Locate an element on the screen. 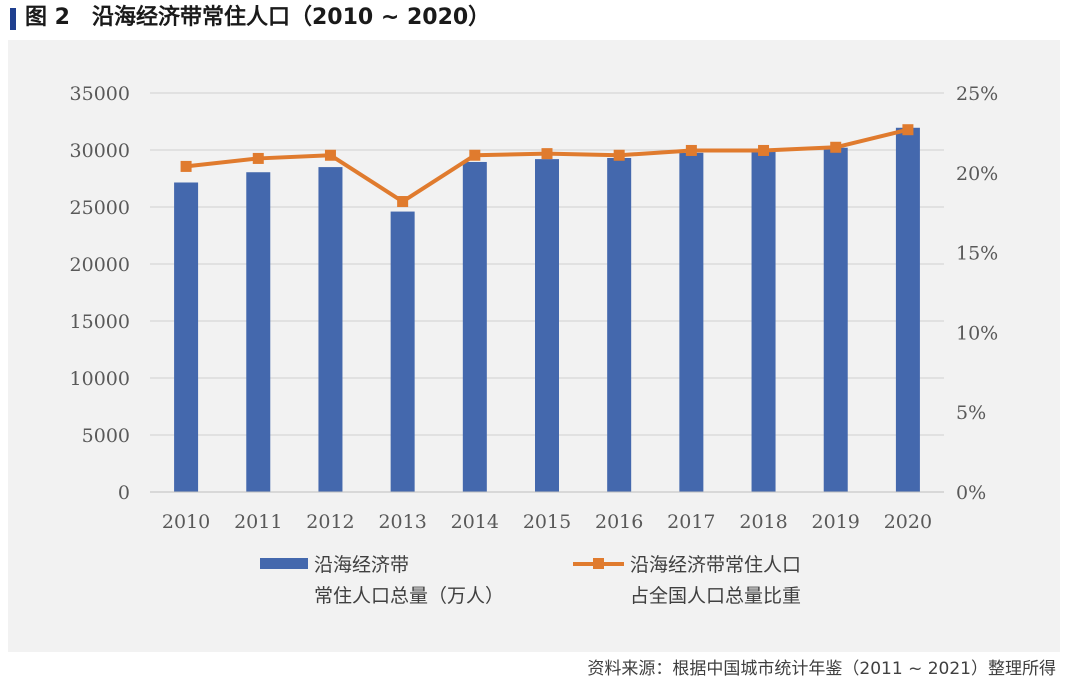 The height and width of the screenshot is (687, 1066). legend-label-line: 占全国人口总量比重 is located at coordinates (715, 596).